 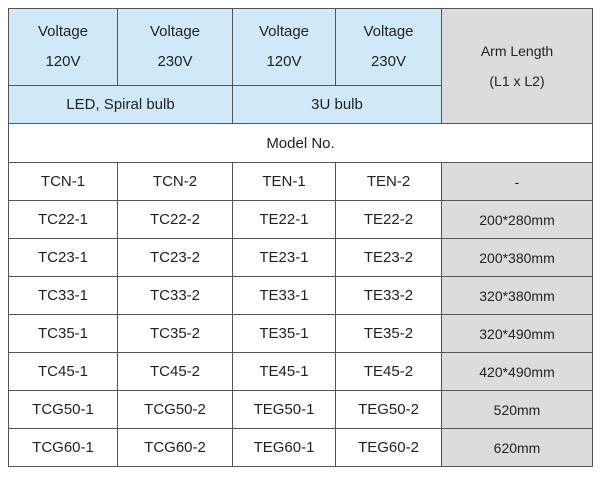 I want to click on model-cell: TEG60-1, so click(x=284, y=447).